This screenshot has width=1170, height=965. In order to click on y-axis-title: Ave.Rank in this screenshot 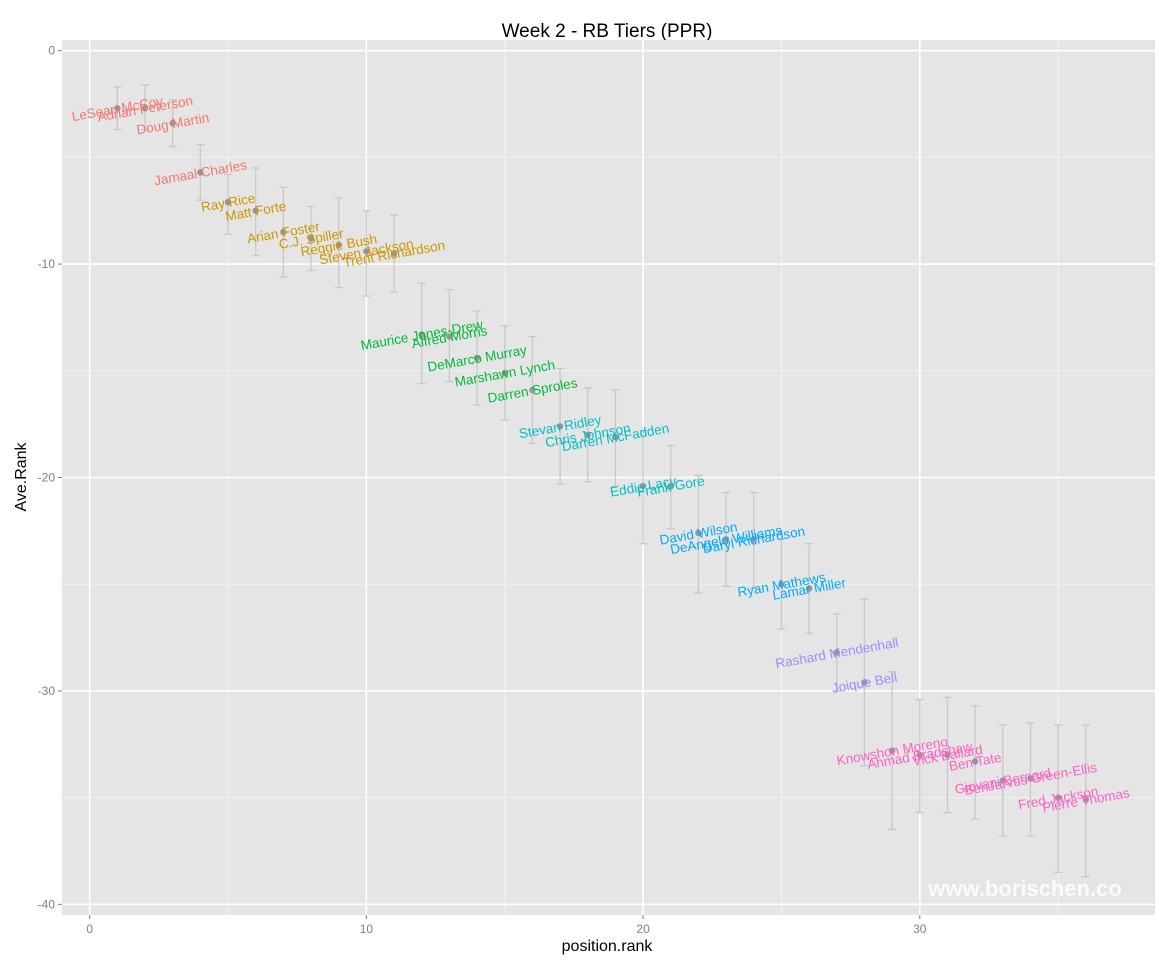, I will do `click(21, 476)`.